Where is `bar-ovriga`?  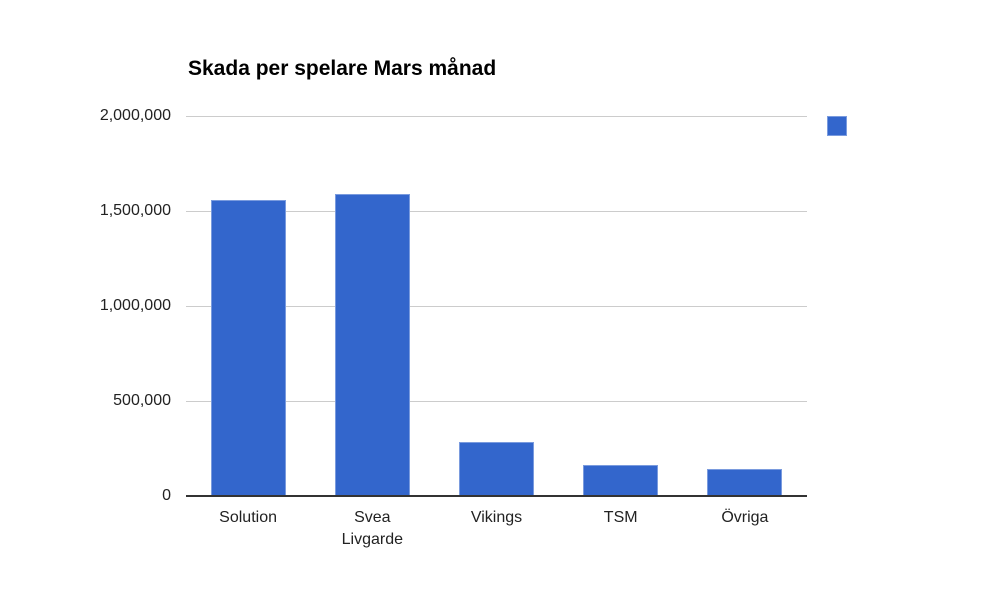 bar-ovriga is located at coordinates (745, 482).